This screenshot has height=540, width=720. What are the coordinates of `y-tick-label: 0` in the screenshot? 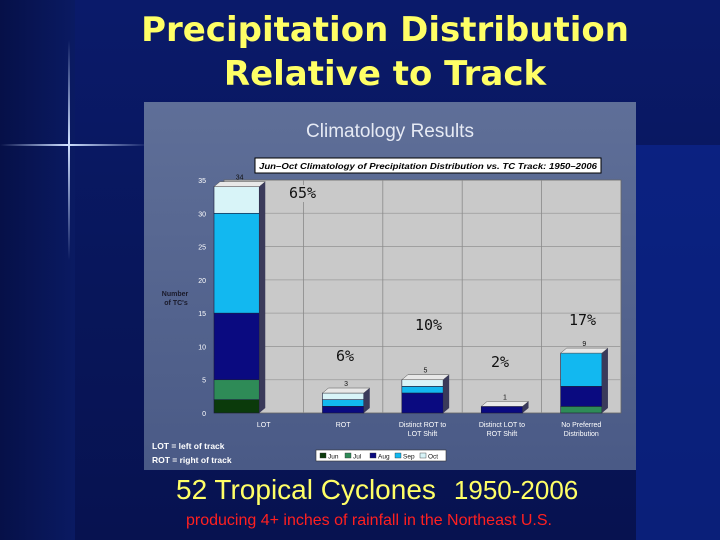 It's located at (204, 414).